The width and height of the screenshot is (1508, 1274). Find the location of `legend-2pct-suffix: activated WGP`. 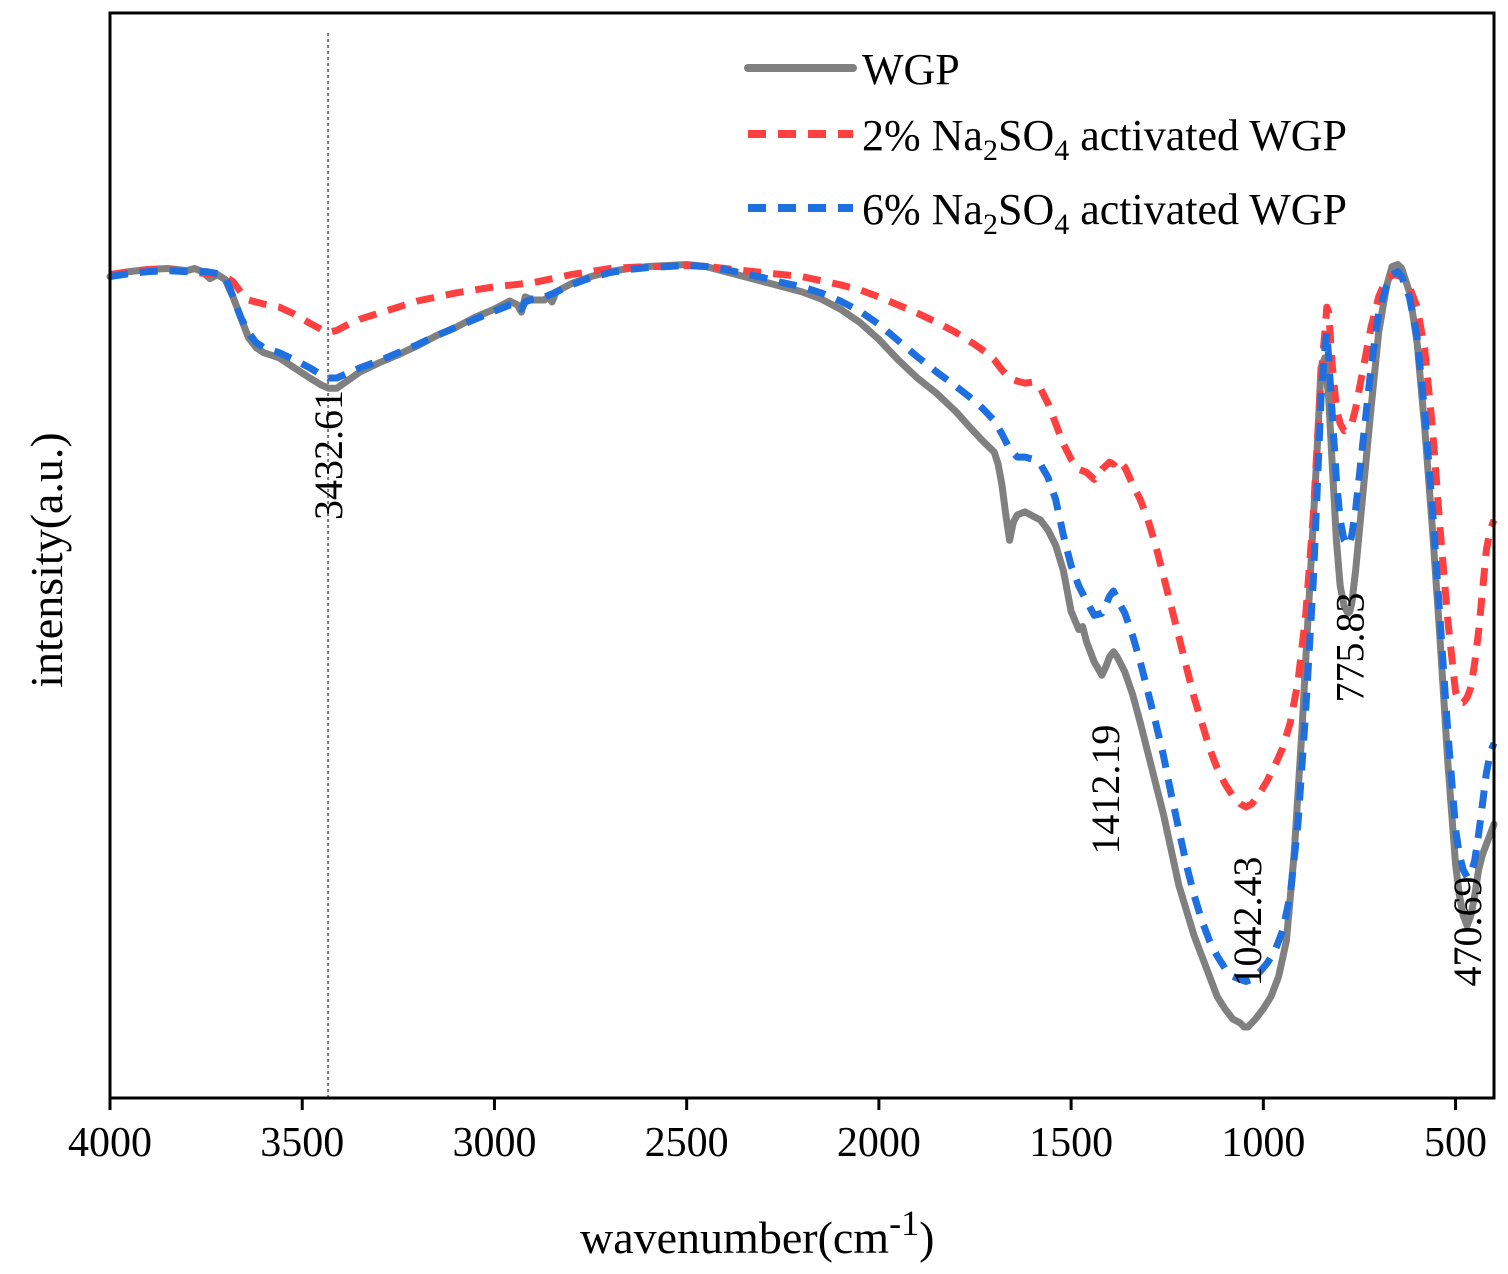

legend-2pct-suffix: activated WGP is located at coordinates (1208, 135).